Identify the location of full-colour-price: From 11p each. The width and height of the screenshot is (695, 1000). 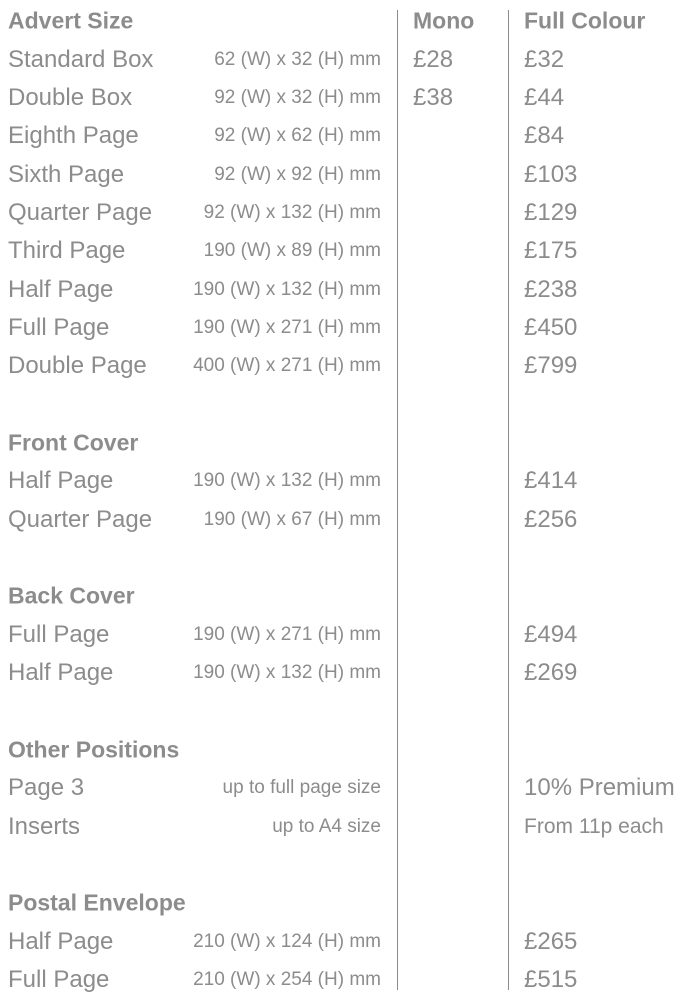
(594, 826).